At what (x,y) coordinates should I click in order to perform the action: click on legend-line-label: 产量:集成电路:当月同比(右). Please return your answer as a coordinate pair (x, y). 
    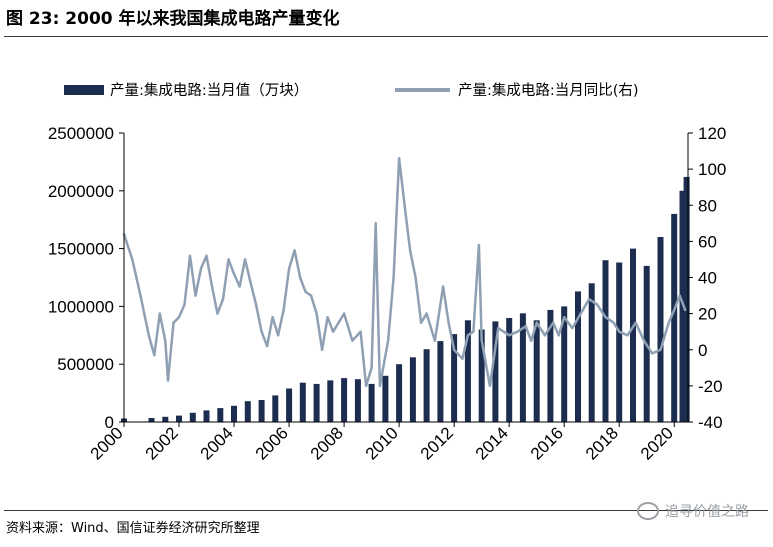
    Looking at the image, I should click on (548, 90).